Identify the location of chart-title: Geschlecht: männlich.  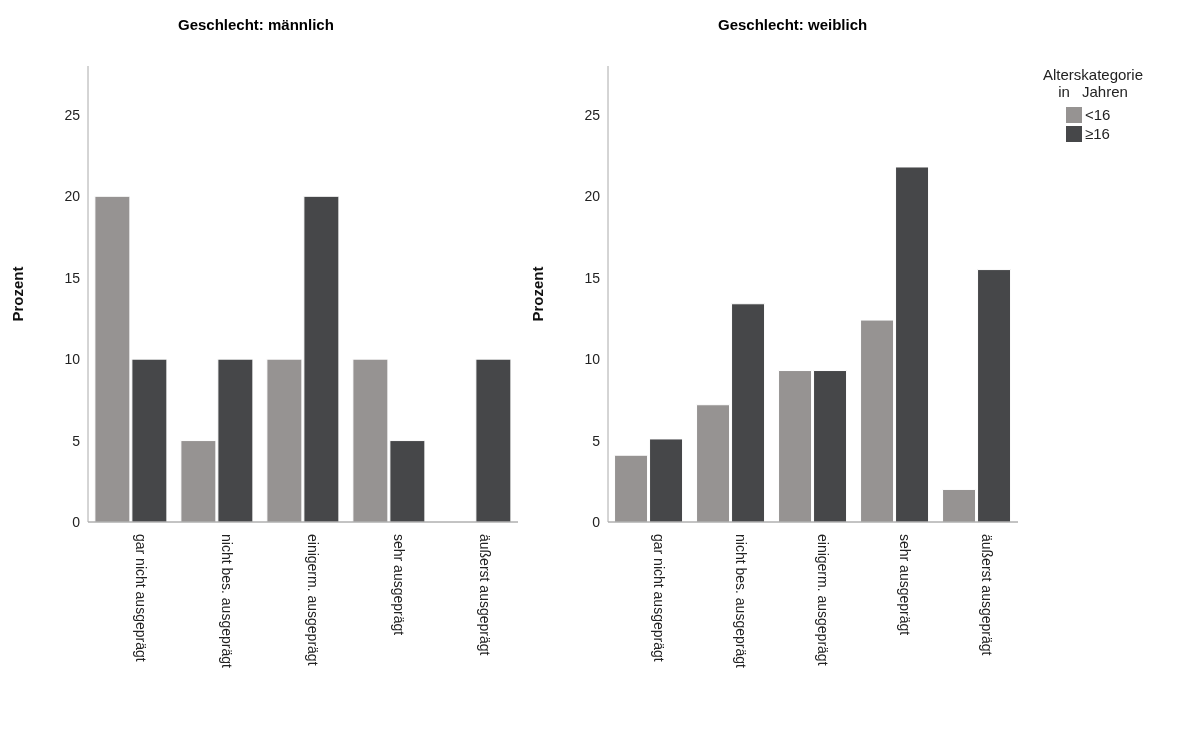
(256, 25).